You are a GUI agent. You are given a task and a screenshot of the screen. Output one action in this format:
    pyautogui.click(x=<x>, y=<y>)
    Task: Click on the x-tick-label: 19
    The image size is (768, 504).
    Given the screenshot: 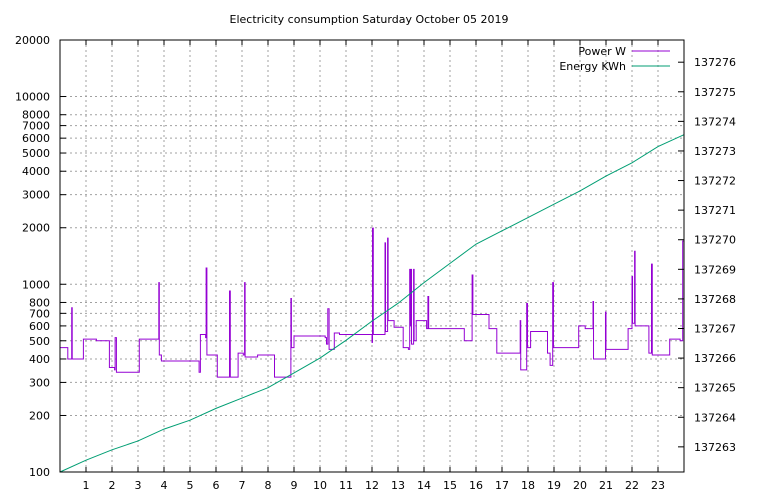 What is the action you would take?
    pyautogui.click(x=554, y=485)
    